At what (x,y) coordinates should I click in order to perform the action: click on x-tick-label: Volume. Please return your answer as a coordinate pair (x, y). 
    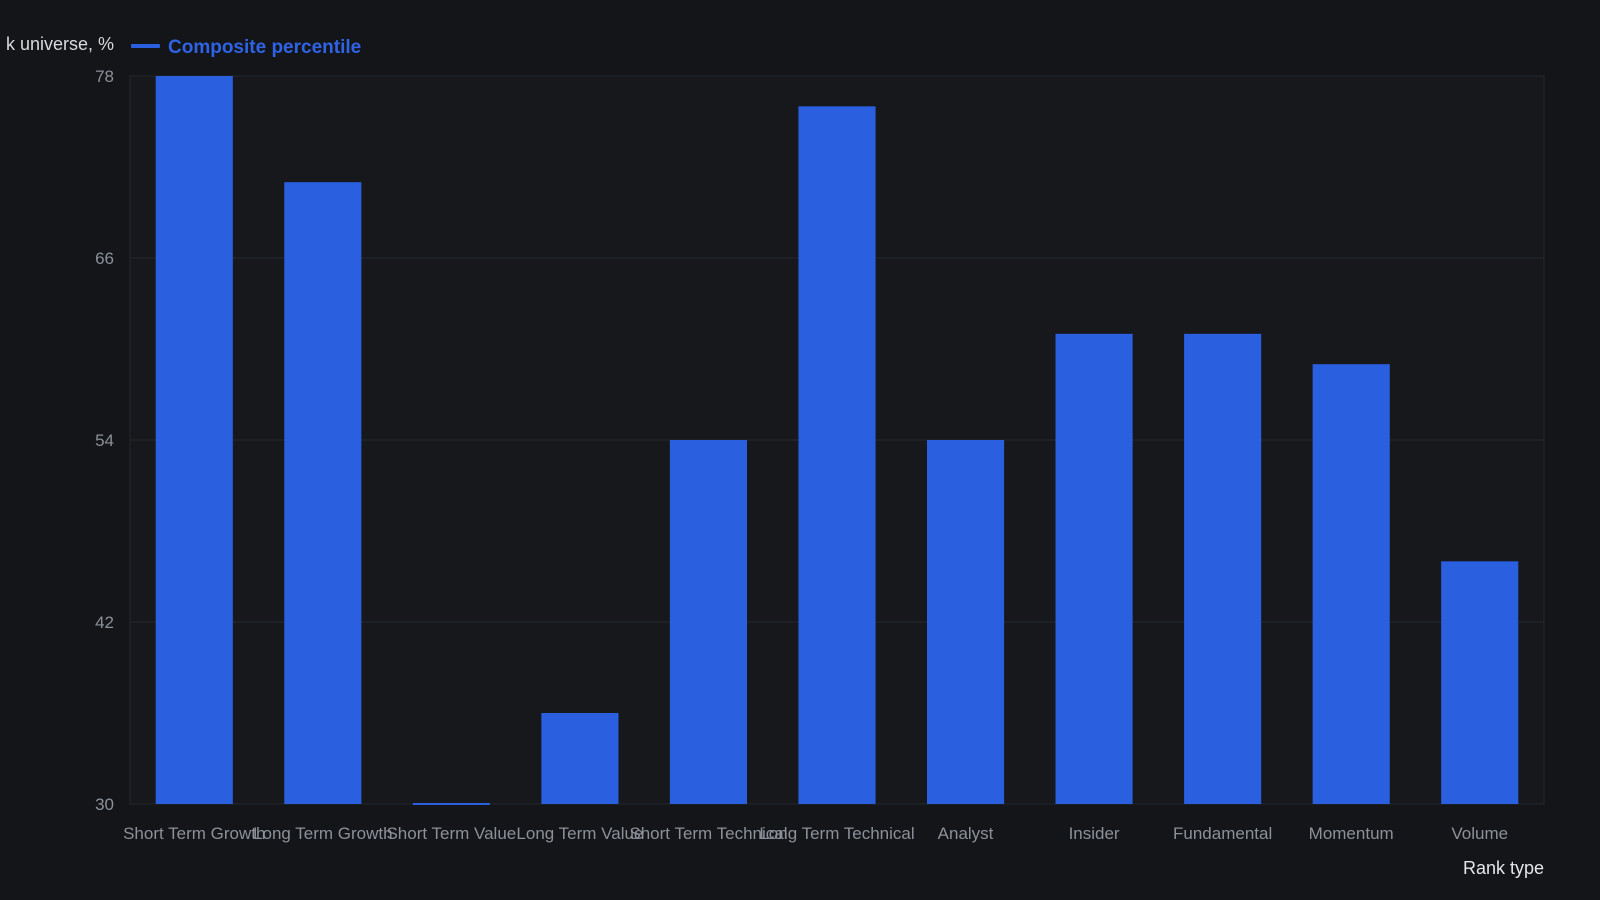
    Looking at the image, I should click on (1479, 833).